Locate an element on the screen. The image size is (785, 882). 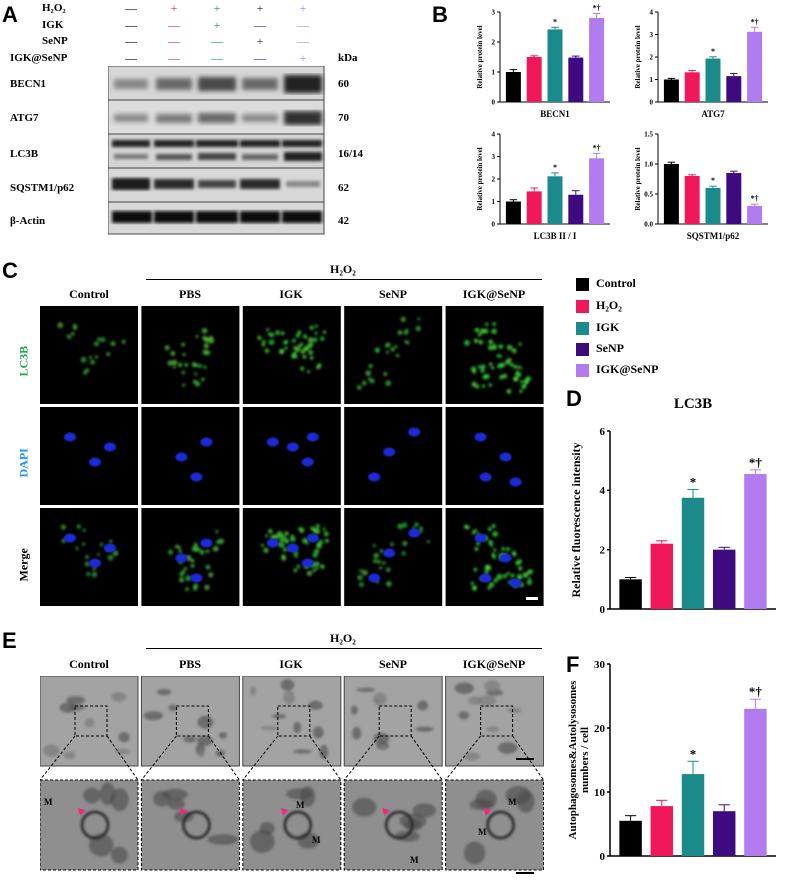
legend-swatch-senp is located at coordinates (582, 349).